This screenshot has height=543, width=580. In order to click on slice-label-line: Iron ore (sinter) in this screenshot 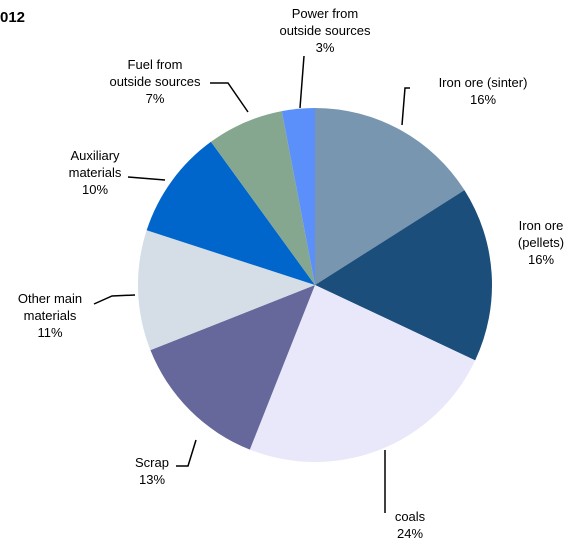, I will do `click(483, 82)`.